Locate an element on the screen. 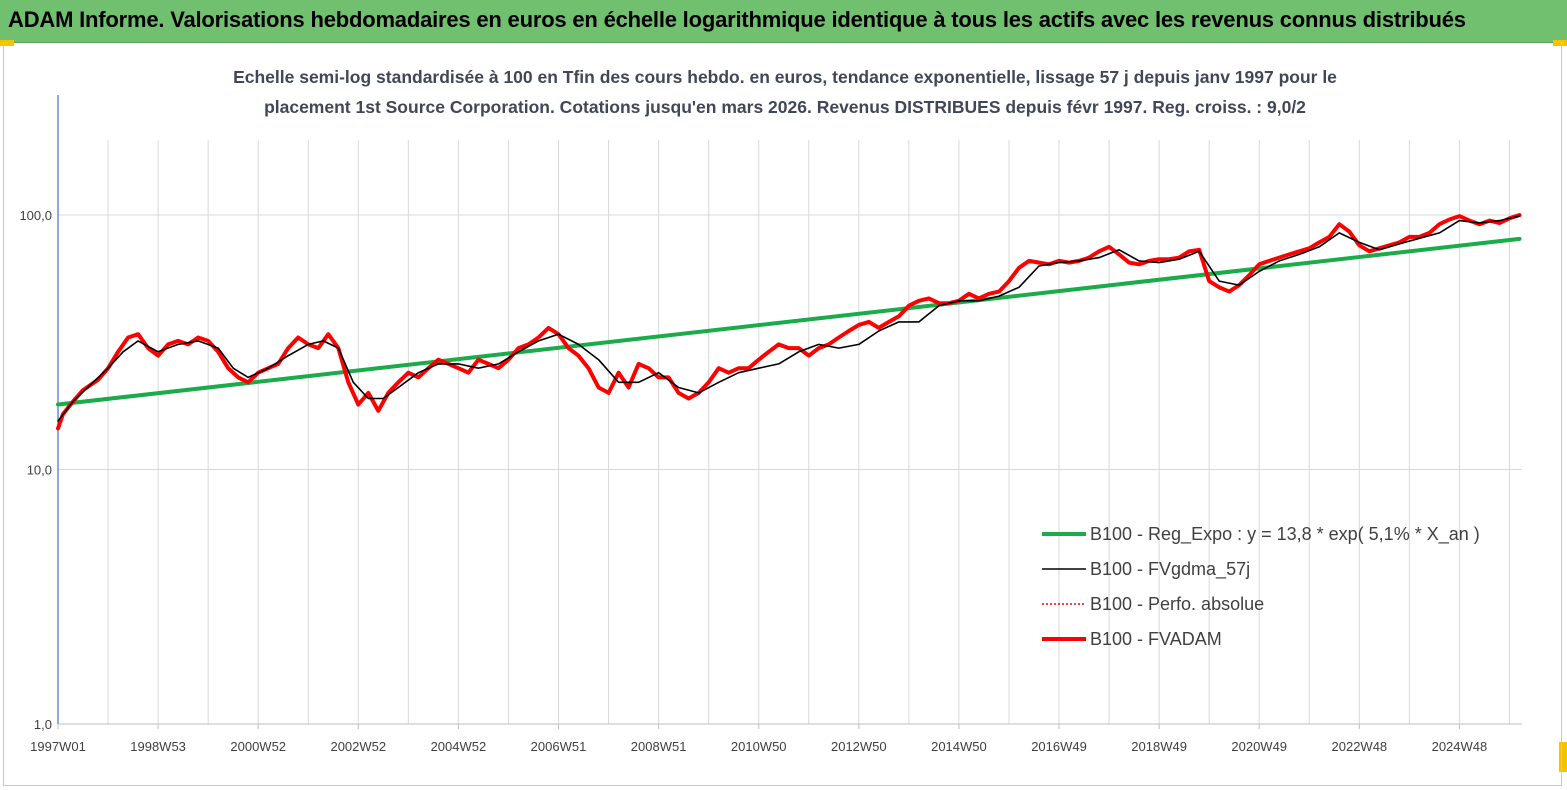 Image resolution: width=1567 pixels, height=790 pixels. x-tick-label: 1997W01 is located at coordinates (58, 746).